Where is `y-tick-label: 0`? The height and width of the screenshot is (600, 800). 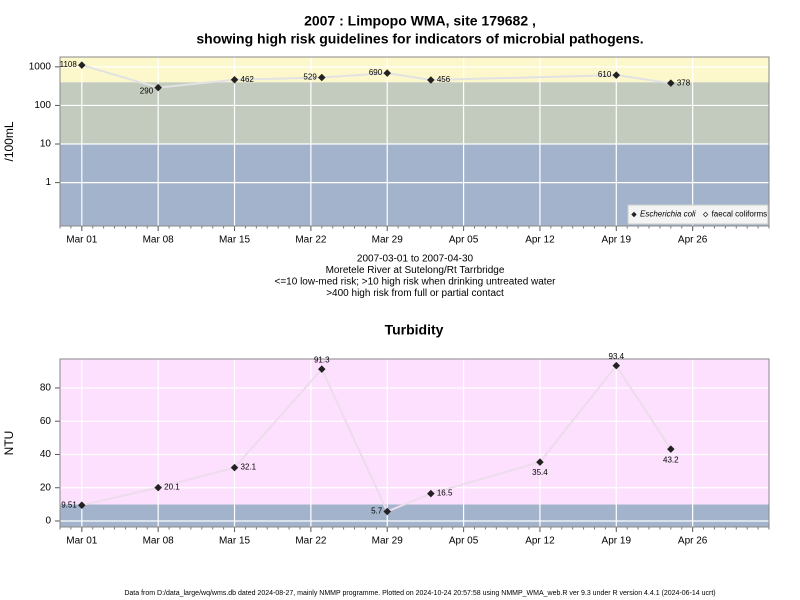 y-tick-label: 0 is located at coordinates (48, 521).